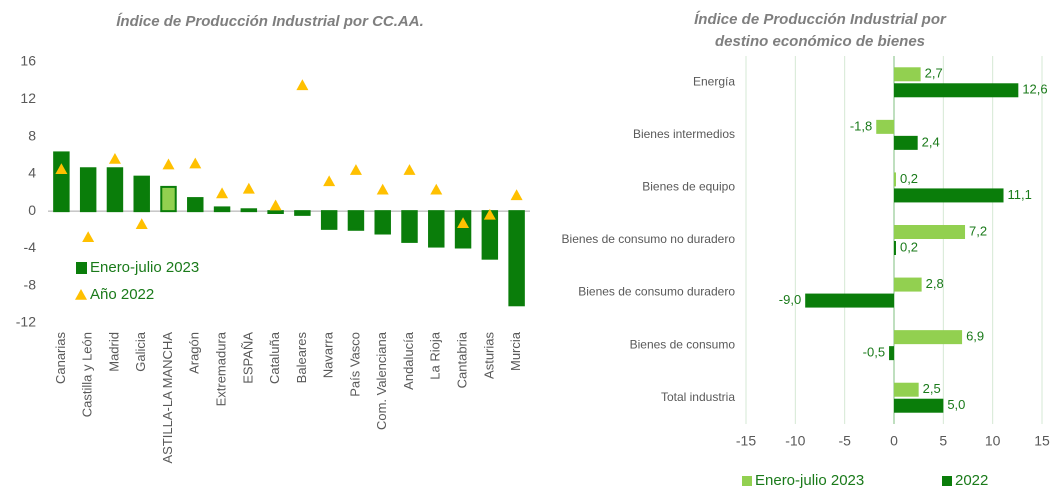 The height and width of the screenshot is (491, 1051). Describe the element at coordinates (28, 98) in the screenshot. I see `y-tick-label: 12` at that location.